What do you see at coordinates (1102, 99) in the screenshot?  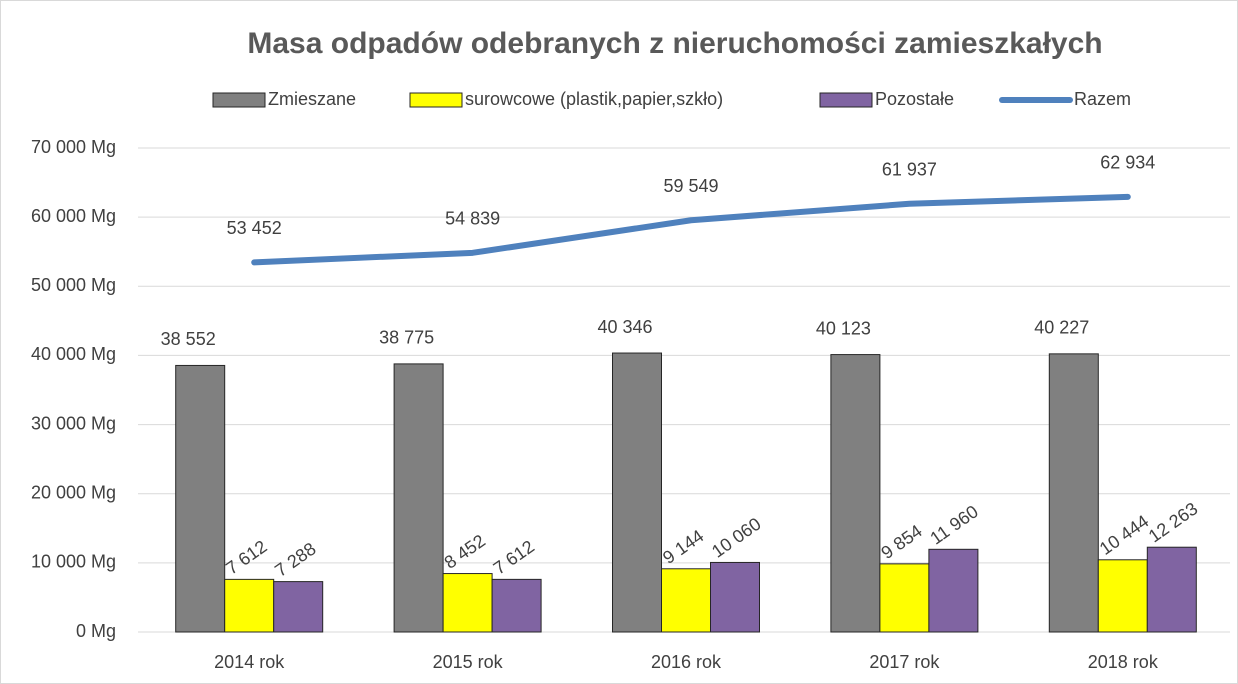 I see `legend-label: Razem` at bounding box center [1102, 99].